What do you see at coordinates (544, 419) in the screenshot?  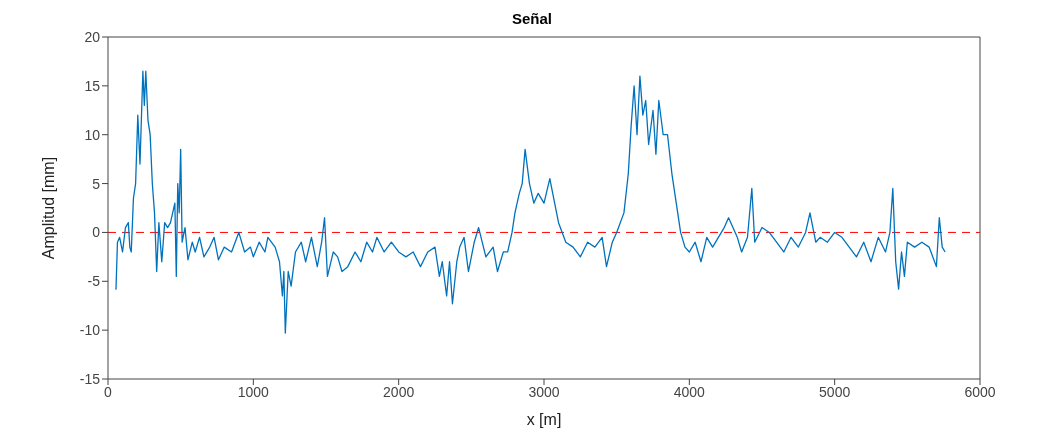 I see `x-axis-title: x [m]` at bounding box center [544, 419].